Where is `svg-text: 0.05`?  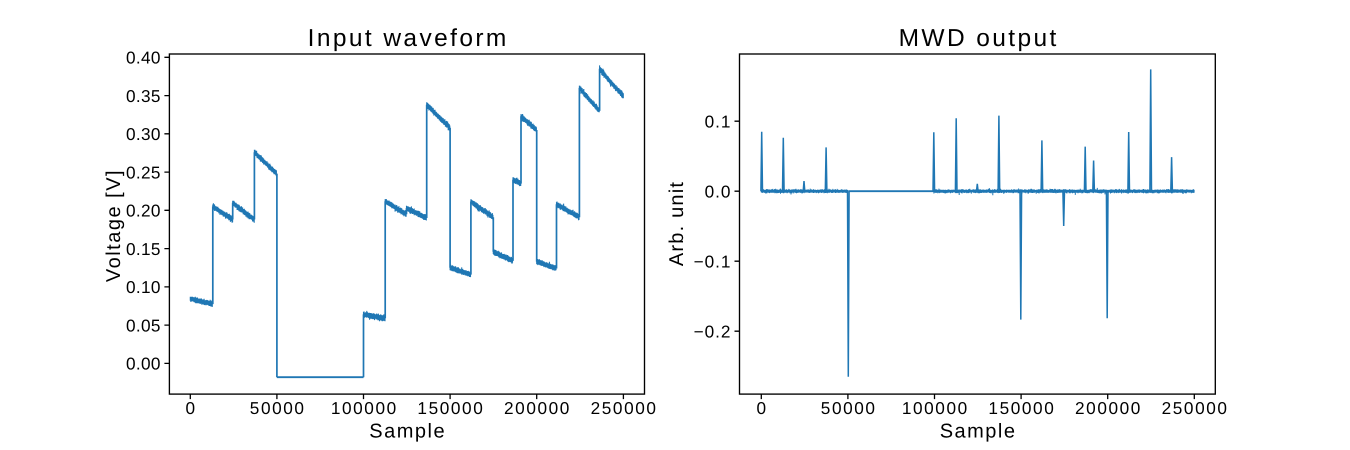 svg-text: 0.05 is located at coordinates (143, 325).